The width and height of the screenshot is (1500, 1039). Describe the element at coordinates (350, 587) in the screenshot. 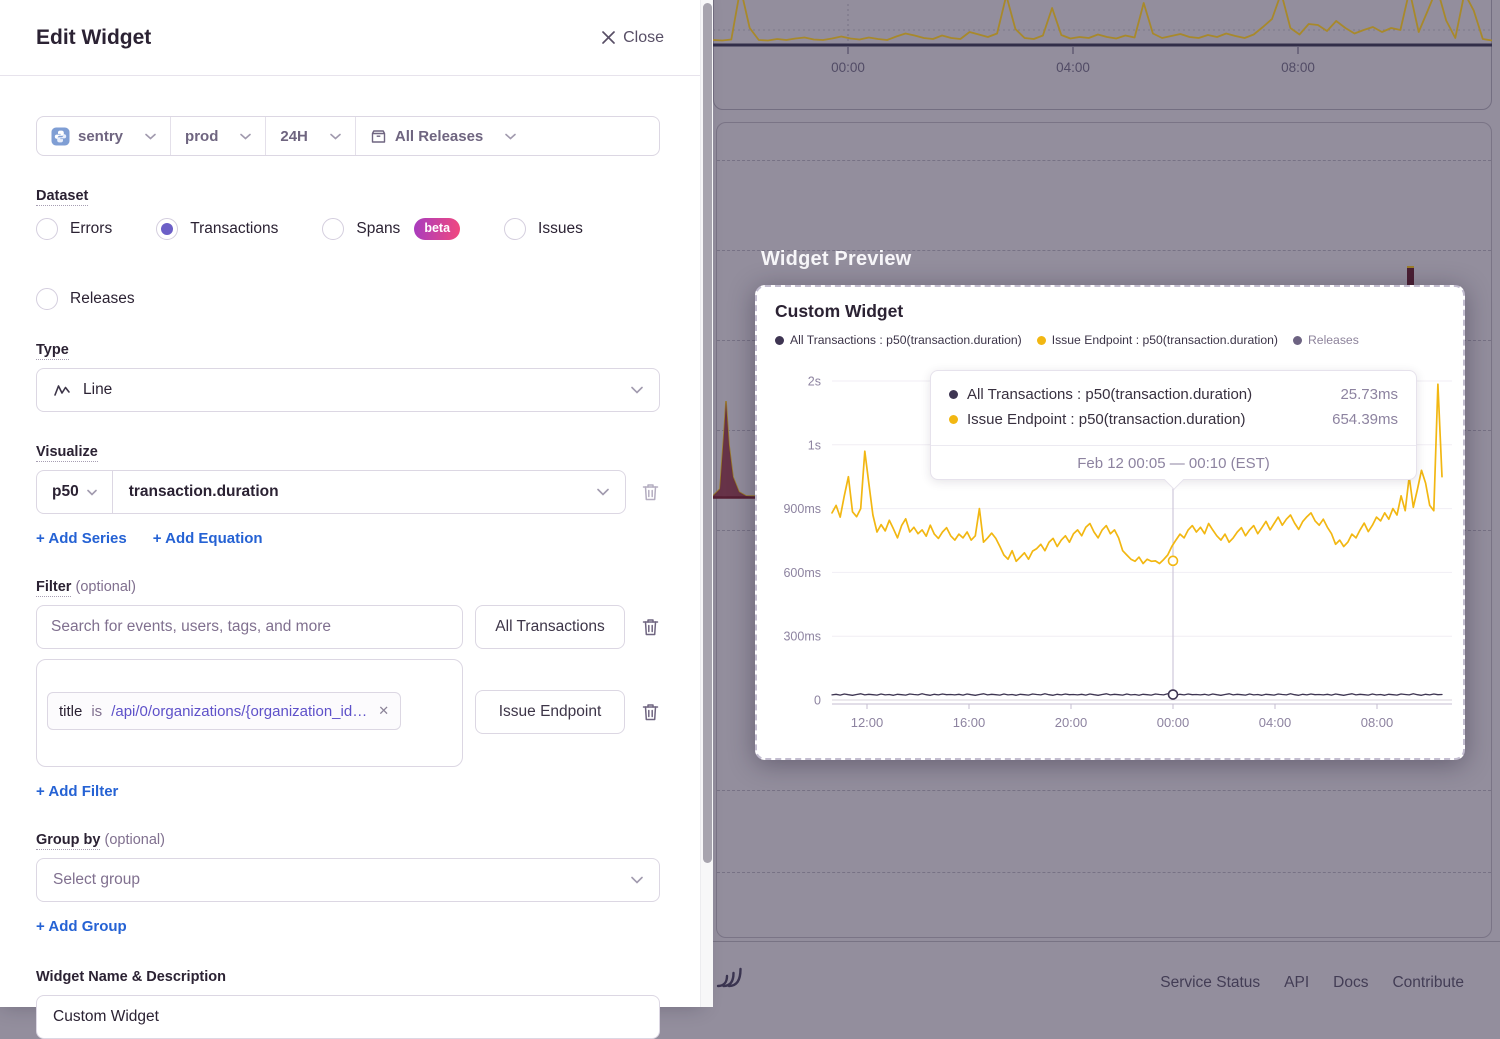

I see `filter-label: Filter (optional)` at that location.